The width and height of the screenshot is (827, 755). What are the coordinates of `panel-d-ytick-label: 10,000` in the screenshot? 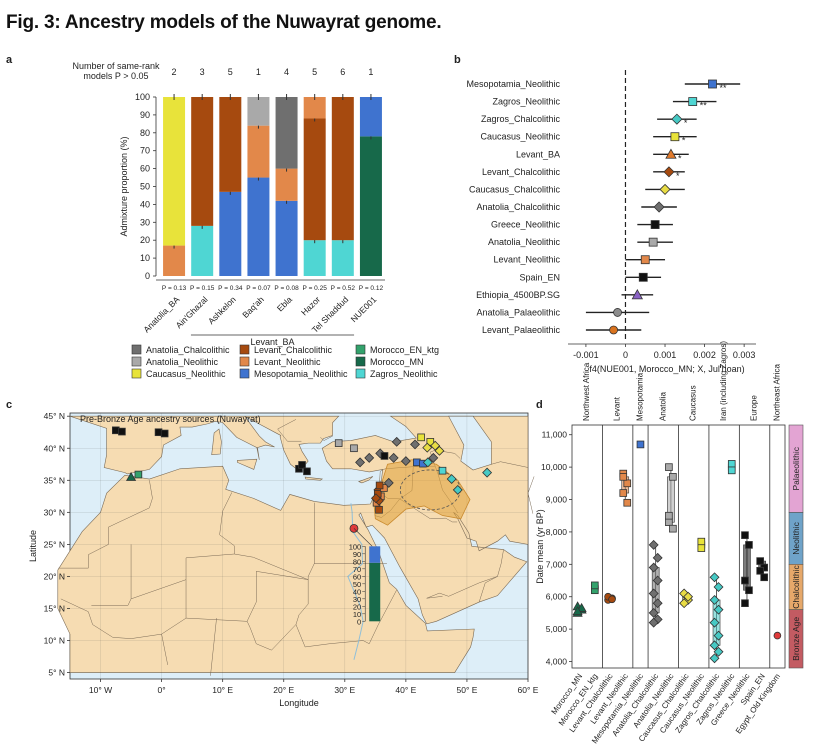 It's located at (554, 467).